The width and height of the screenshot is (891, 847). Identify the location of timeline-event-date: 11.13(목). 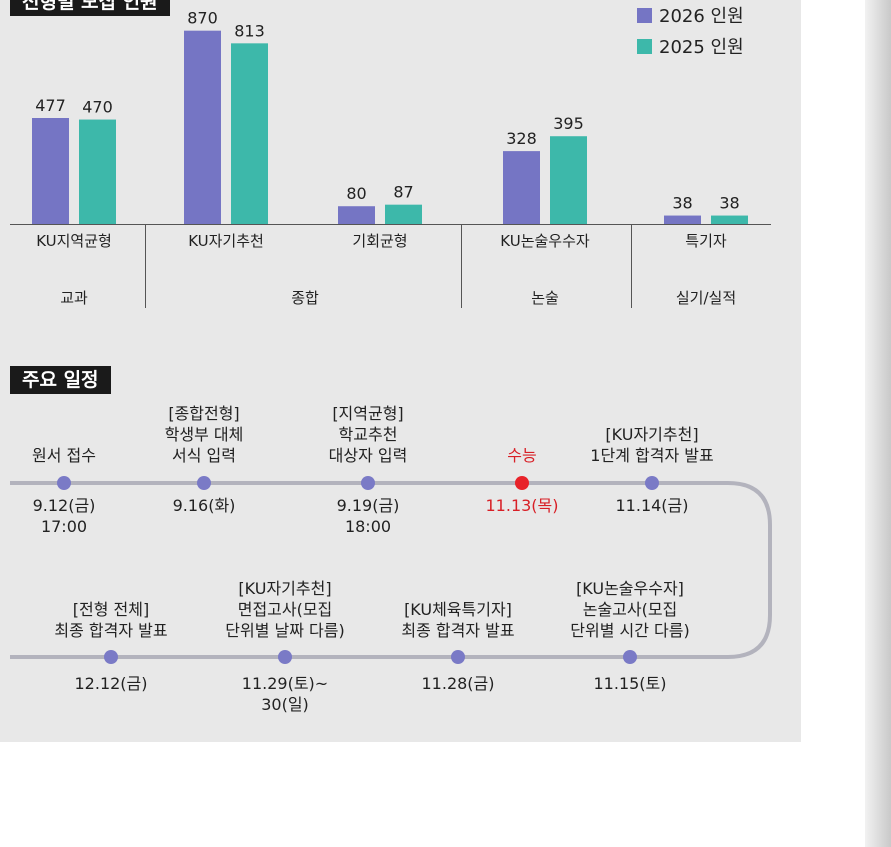
(521, 505).